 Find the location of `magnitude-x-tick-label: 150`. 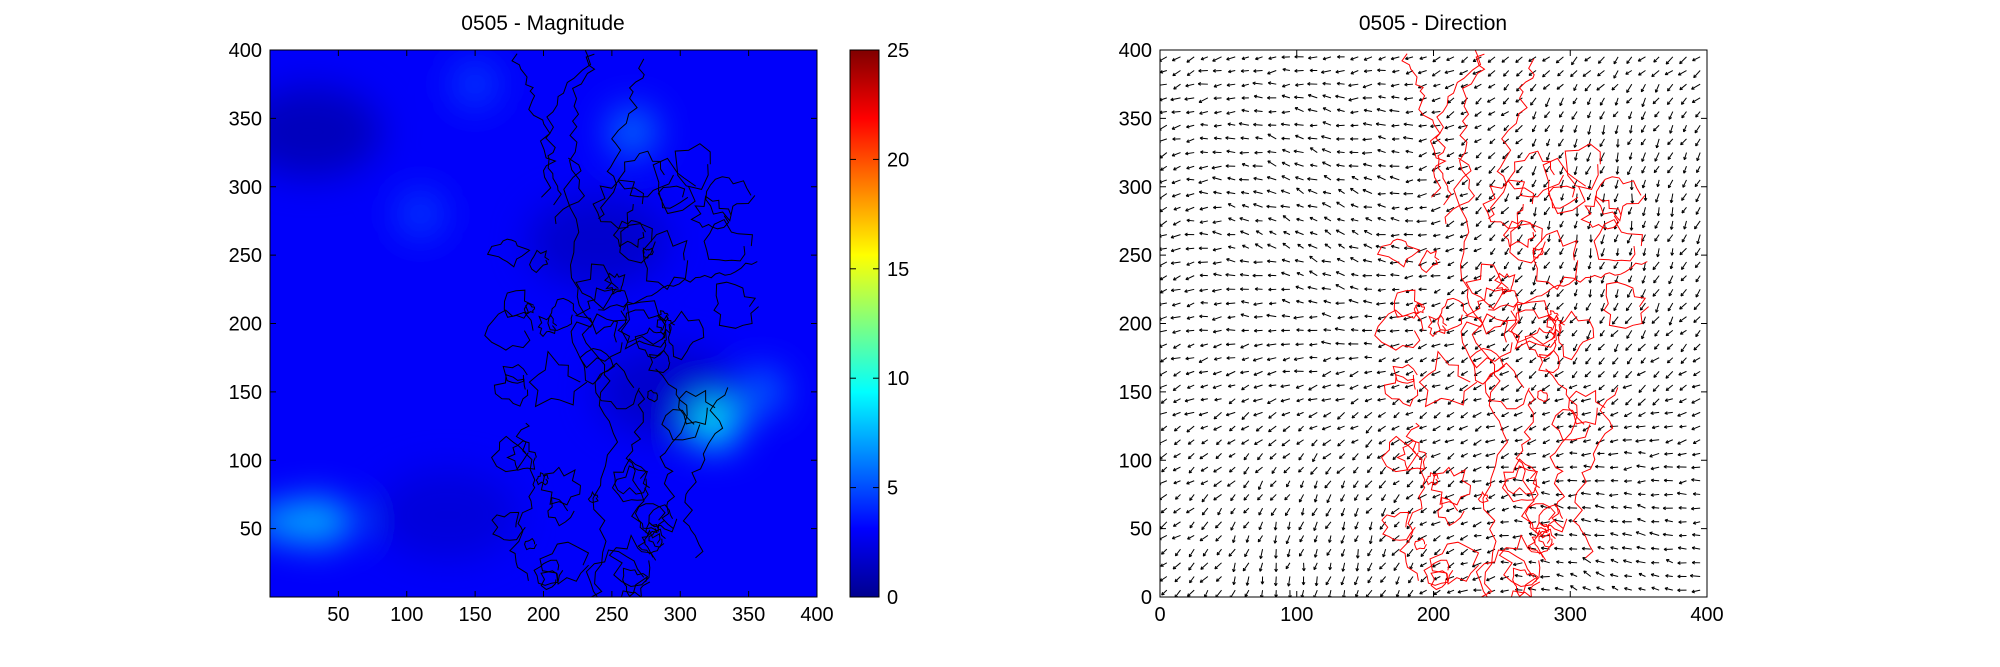

magnitude-x-tick-label: 150 is located at coordinates (474, 615).